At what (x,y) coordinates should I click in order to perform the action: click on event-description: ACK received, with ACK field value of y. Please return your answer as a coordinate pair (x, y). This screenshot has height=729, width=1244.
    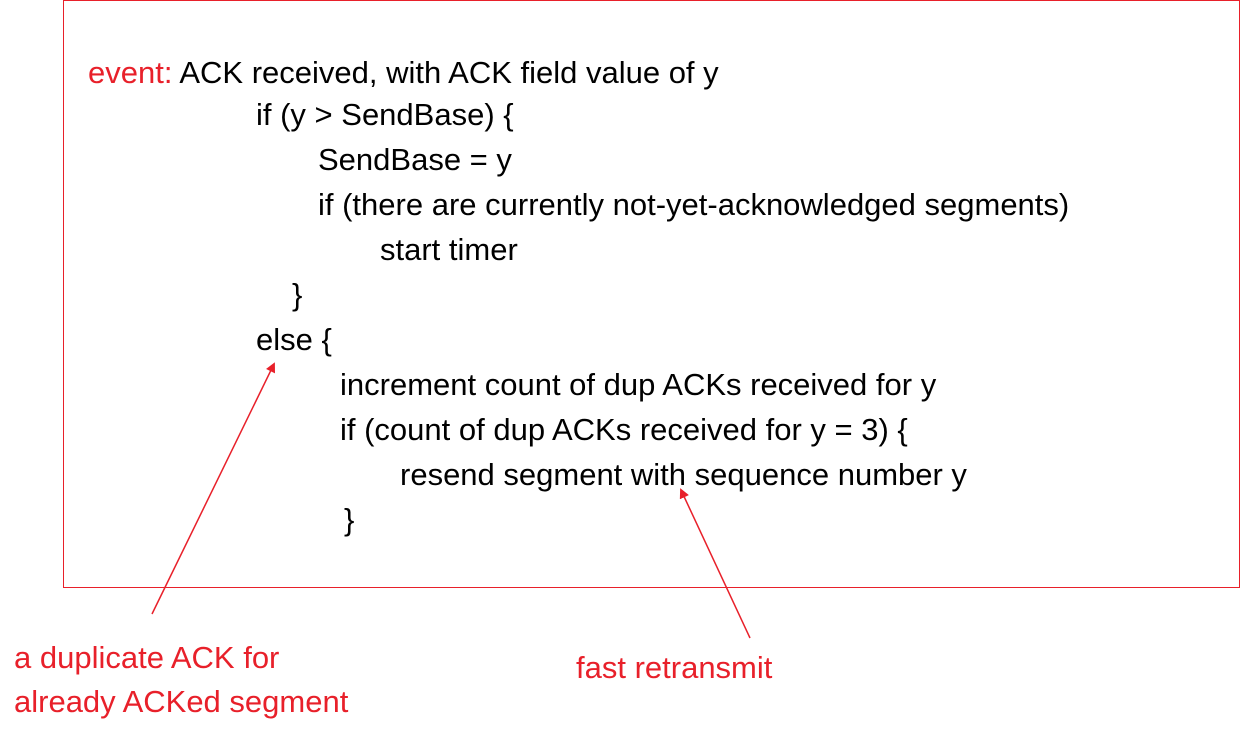
    Looking at the image, I should click on (445, 72).